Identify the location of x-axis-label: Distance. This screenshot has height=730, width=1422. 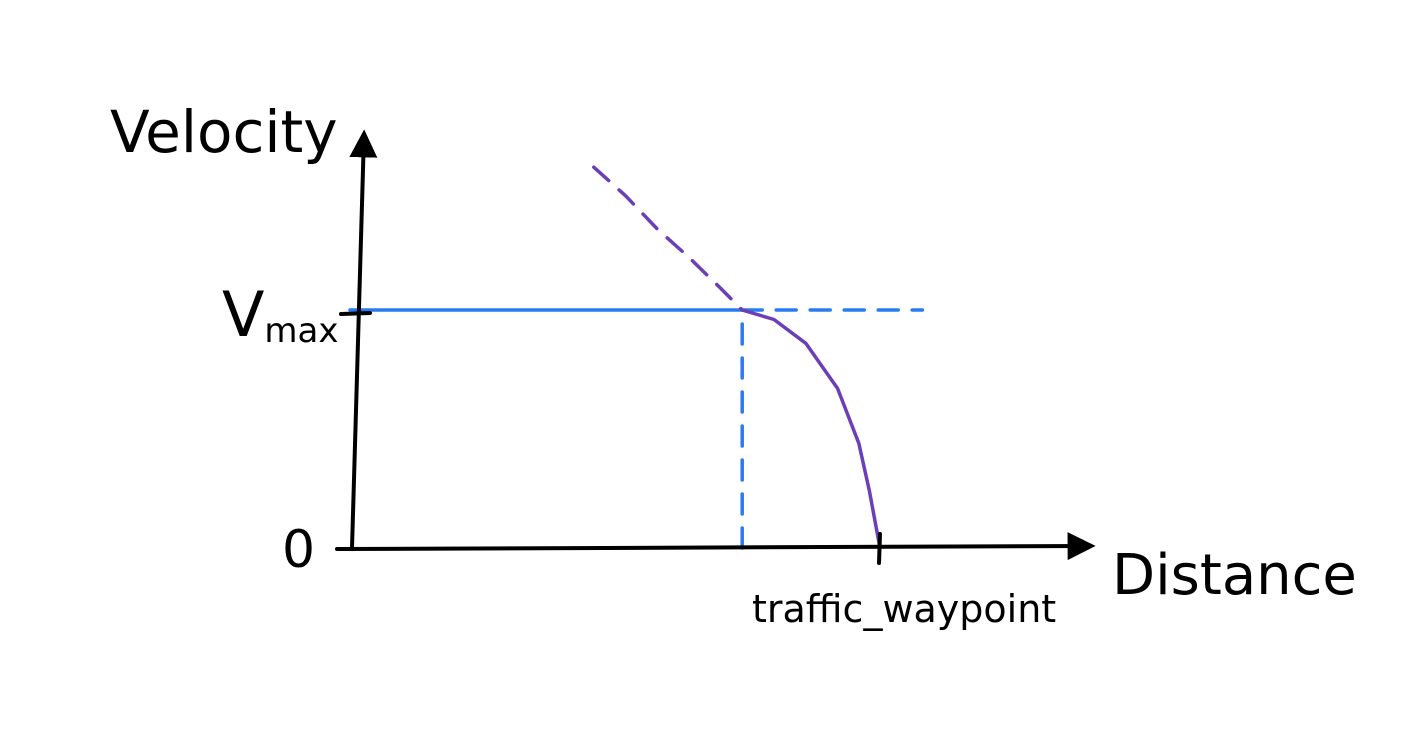
(1234, 575).